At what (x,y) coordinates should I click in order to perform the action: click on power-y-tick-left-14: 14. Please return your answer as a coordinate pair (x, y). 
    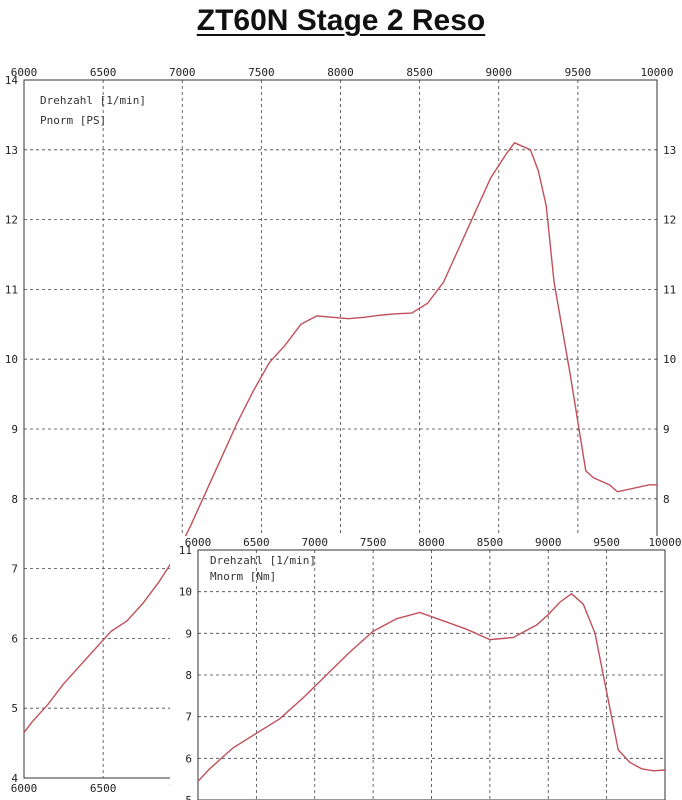
    Looking at the image, I should click on (12, 80).